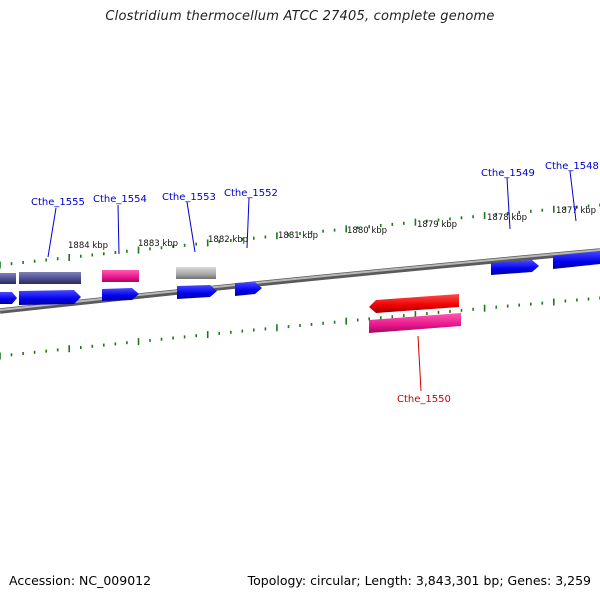 The image size is (600, 600). What do you see at coordinates (300, 328) in the screenshot?
I see `inner-tick-marks` at bounding box center [300, 328].